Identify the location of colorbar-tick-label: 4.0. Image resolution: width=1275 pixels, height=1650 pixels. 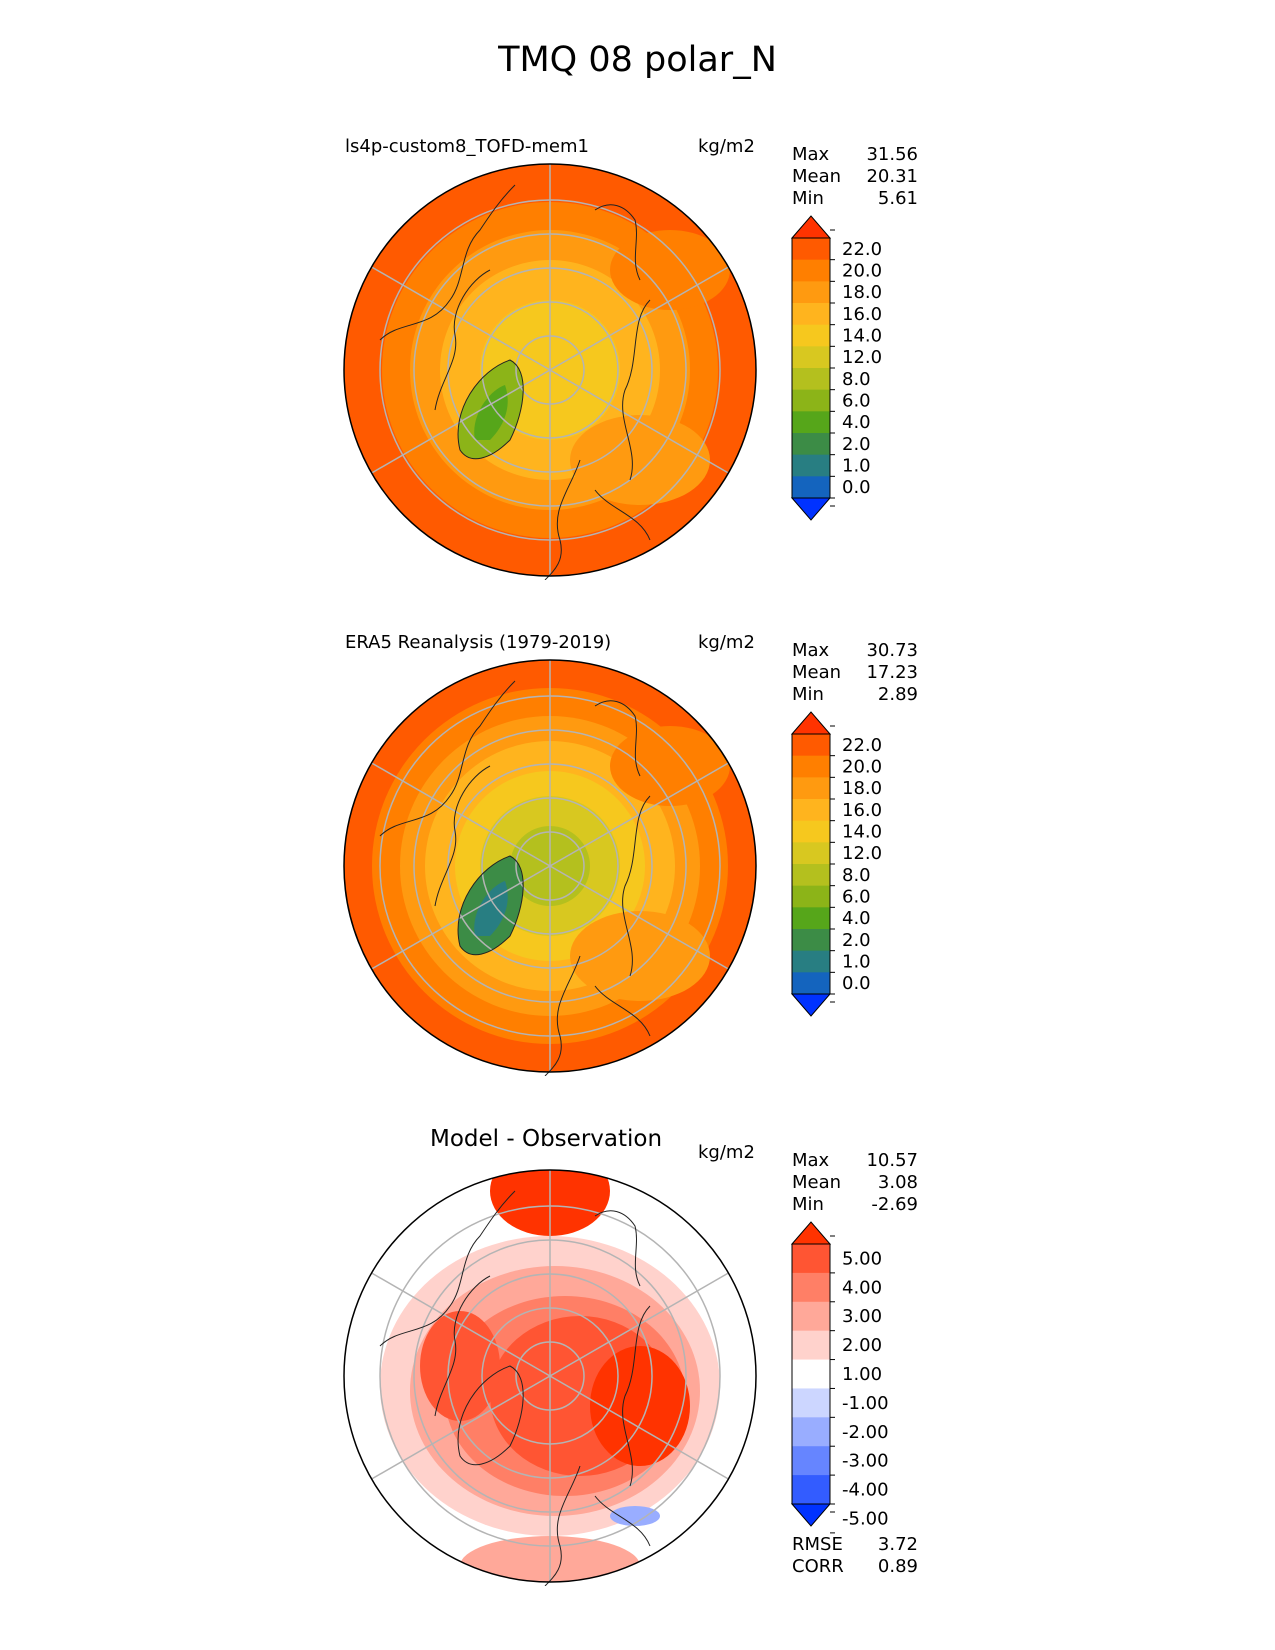
(856, 918).